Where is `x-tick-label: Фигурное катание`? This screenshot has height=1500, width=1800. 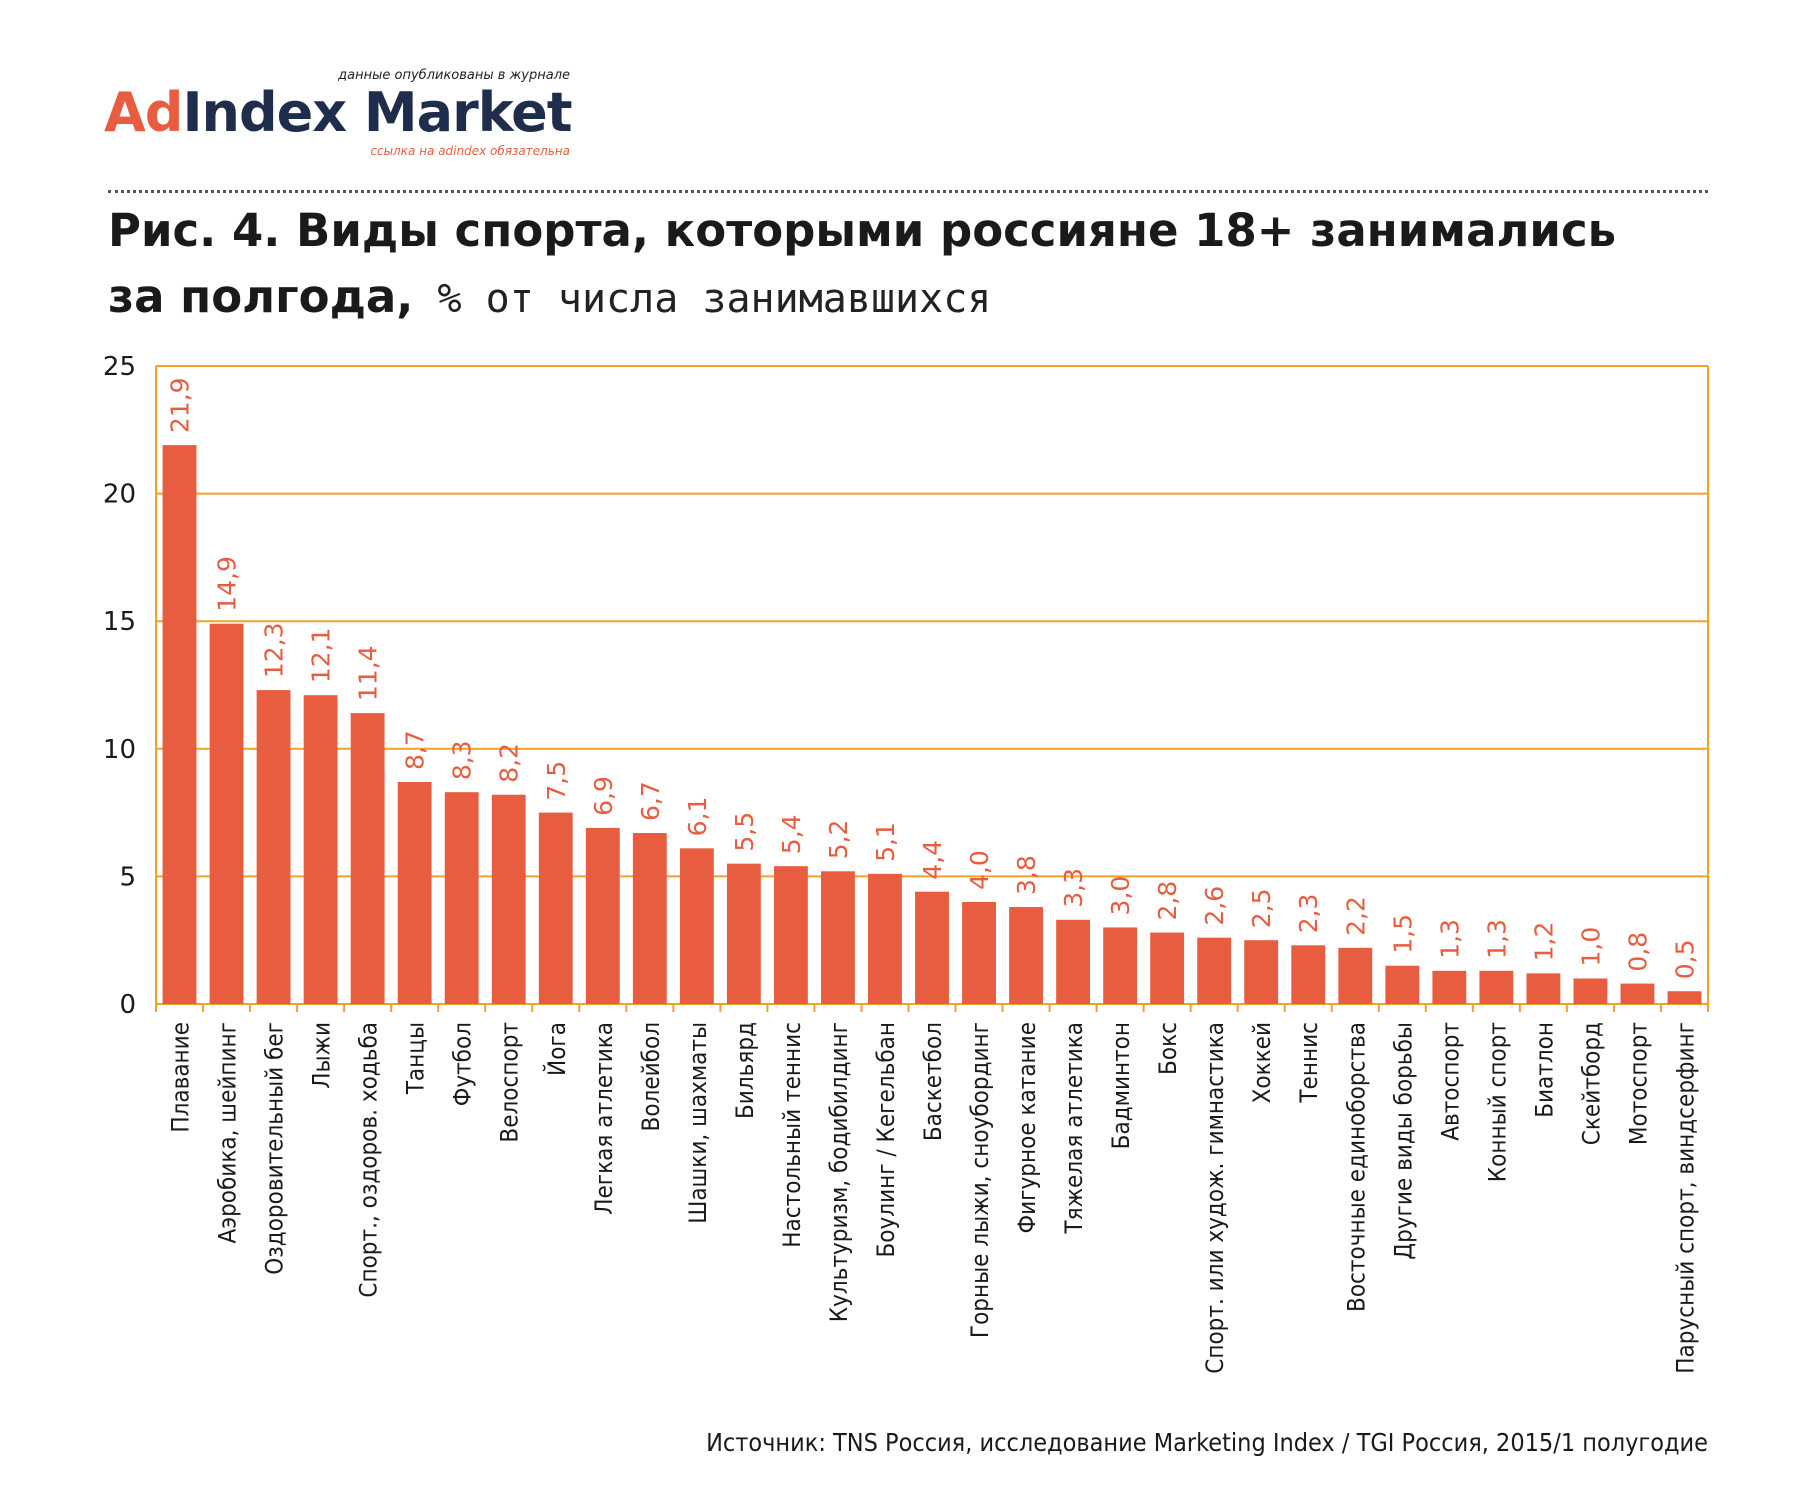
x-tick-label: Фигурное катание is located at coordinates (1027, 1127).